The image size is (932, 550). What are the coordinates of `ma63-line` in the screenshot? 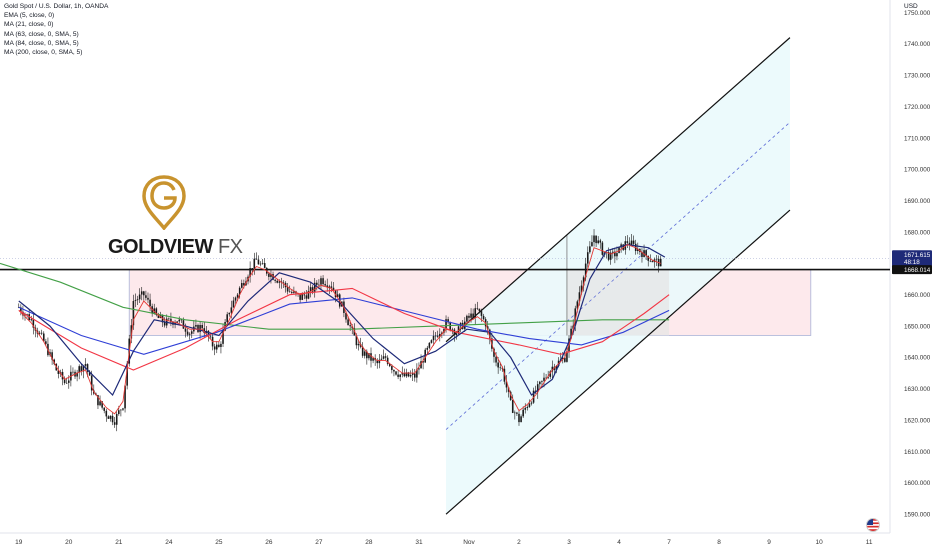 It's located at (344, 329).